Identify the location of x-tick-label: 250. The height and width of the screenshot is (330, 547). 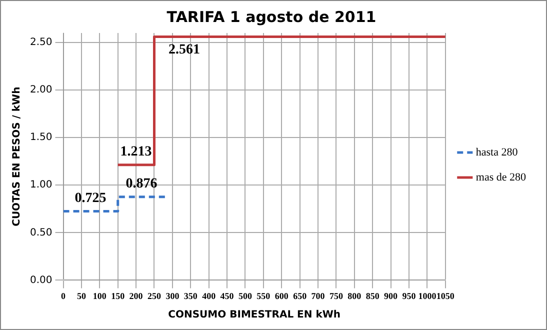
(155, 295).